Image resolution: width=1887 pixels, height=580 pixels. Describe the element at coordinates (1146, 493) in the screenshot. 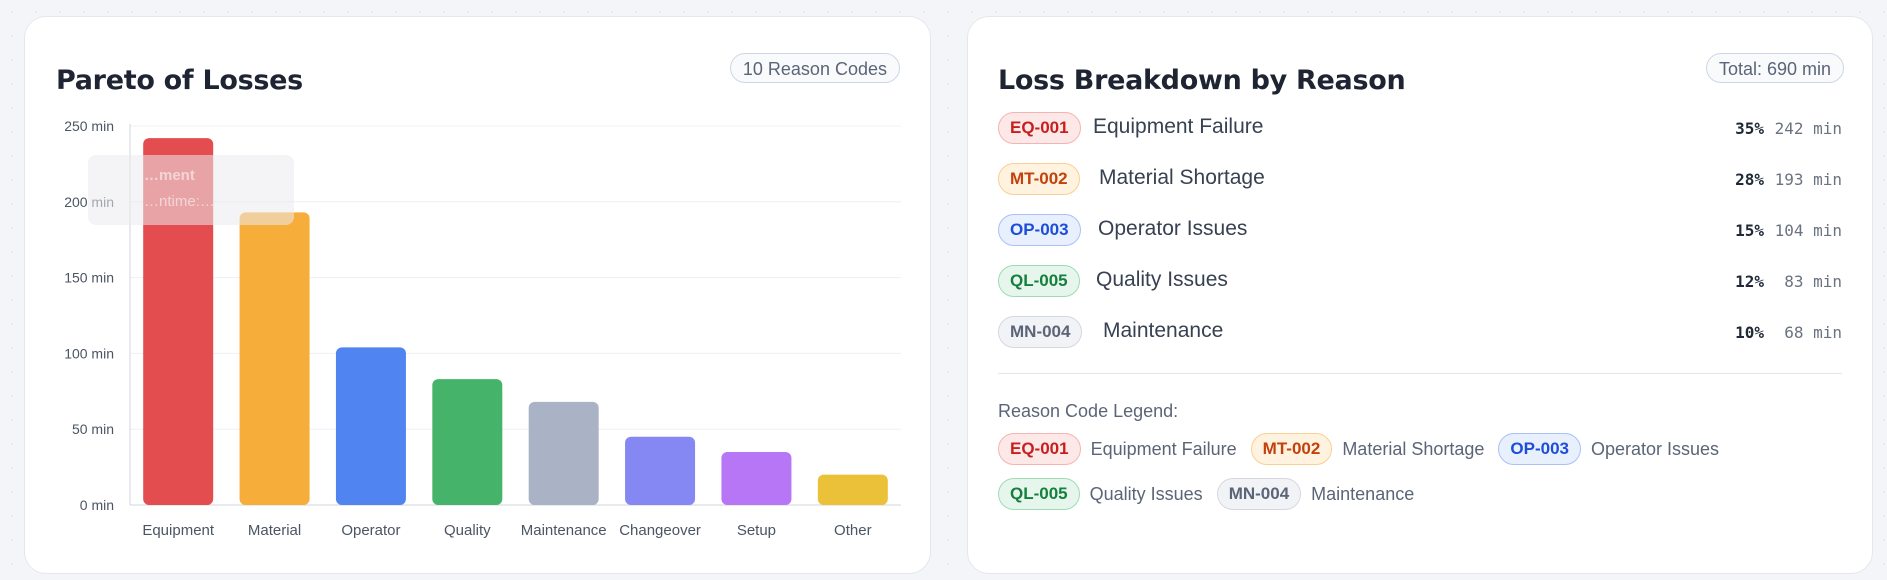

I see `legend-label: Quality Issues` at that location.